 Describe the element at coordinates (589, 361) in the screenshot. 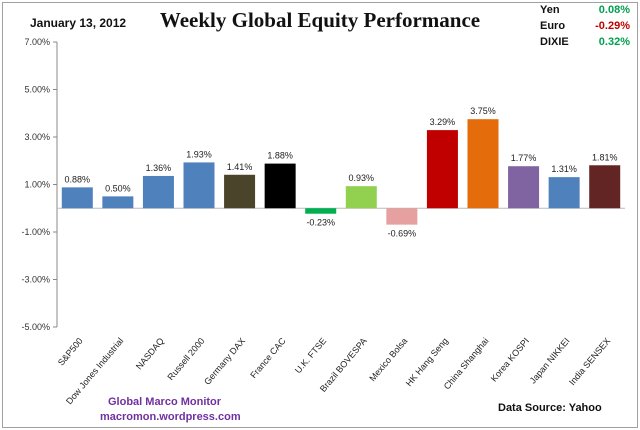

I see `x-tick-label: India SENSEX` at that location.